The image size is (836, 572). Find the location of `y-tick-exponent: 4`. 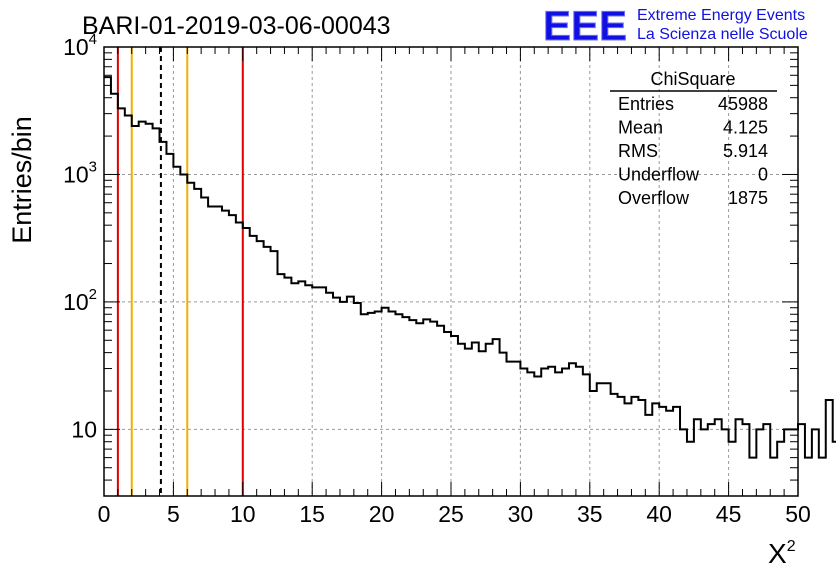

y-tick-exponent: 4 is located at coordinates (93, 39).